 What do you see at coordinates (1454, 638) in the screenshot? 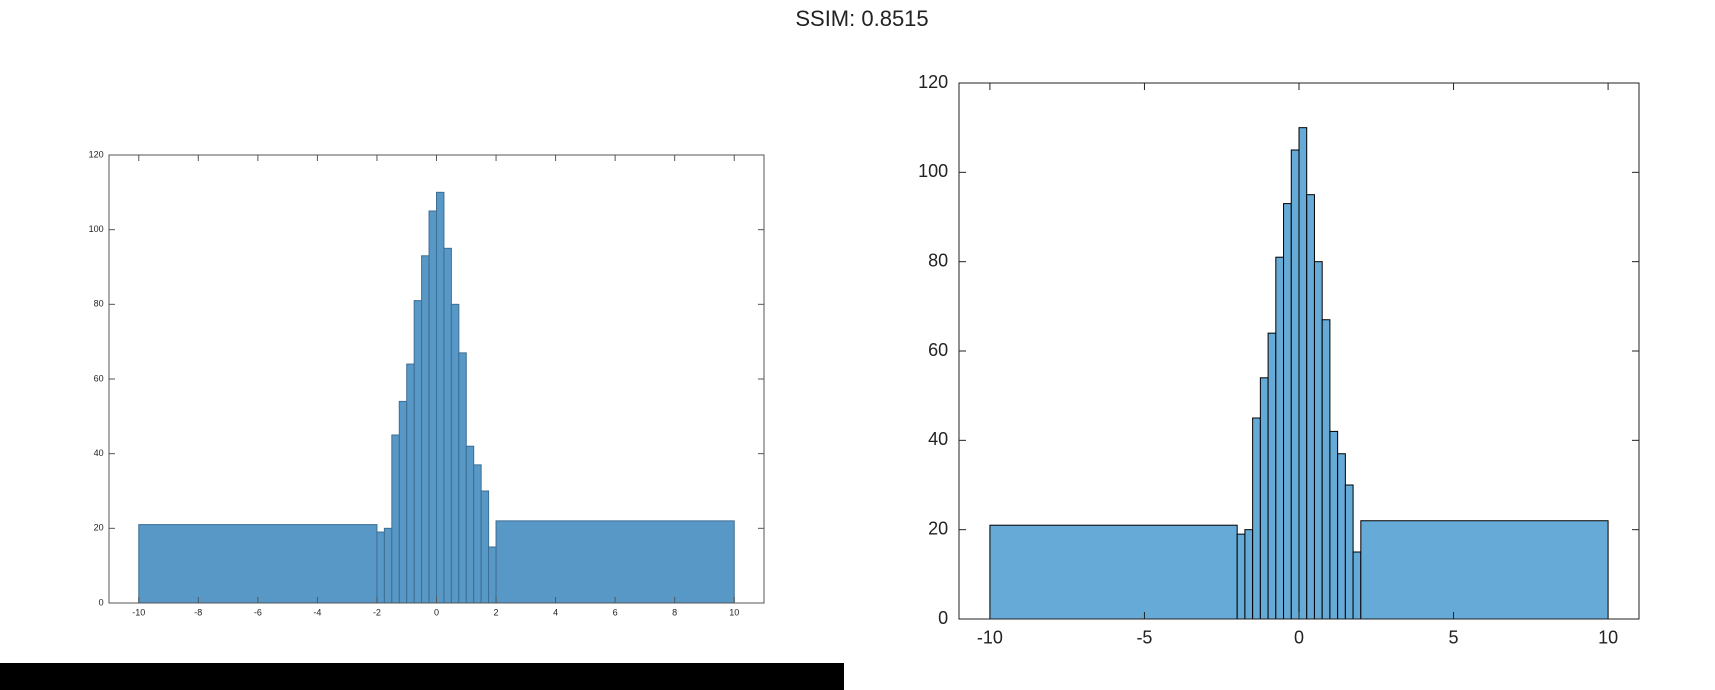
I see `x-tick-label: 5` at bounding box center [1454, 638].